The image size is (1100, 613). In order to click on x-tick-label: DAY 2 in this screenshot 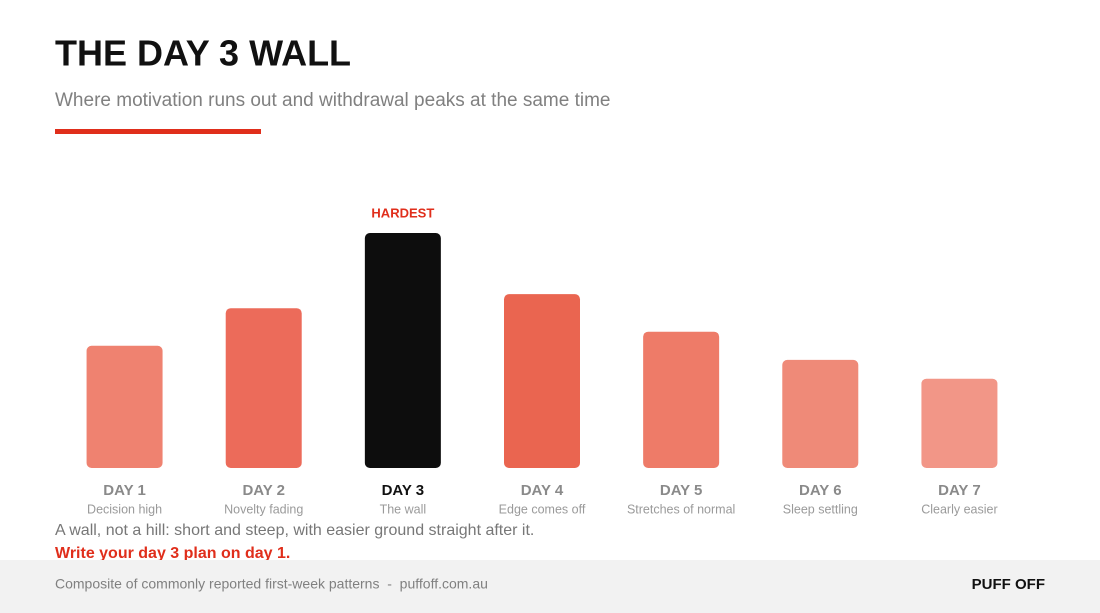, I will do `click(263, 490)`.